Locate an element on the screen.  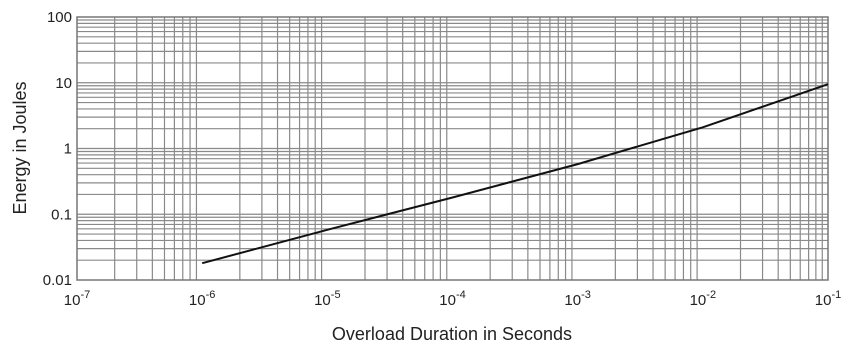
y-tick-label: 10 is located at coordinates (63, 83).